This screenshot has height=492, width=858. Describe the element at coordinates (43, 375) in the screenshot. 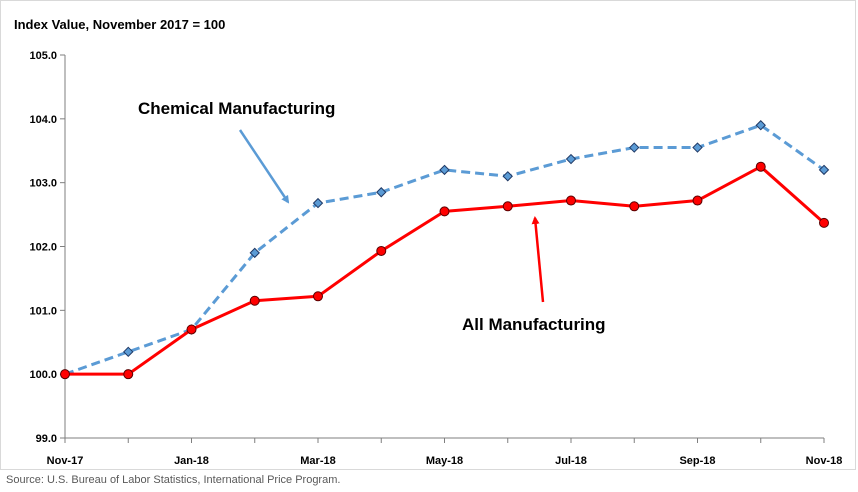

I see `y-tick-label: 100.0` at that location.